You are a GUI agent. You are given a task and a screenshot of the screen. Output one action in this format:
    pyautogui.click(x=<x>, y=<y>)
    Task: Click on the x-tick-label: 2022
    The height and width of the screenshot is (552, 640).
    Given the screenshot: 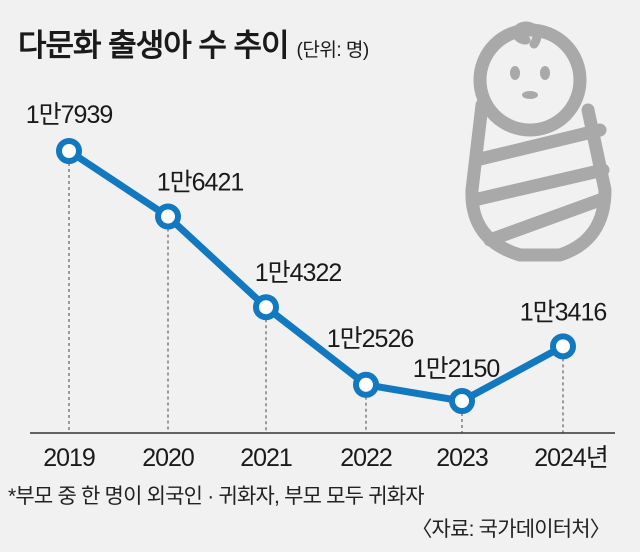 What is the action you would take?
    pyautogui.click(x=366, y=458)
    